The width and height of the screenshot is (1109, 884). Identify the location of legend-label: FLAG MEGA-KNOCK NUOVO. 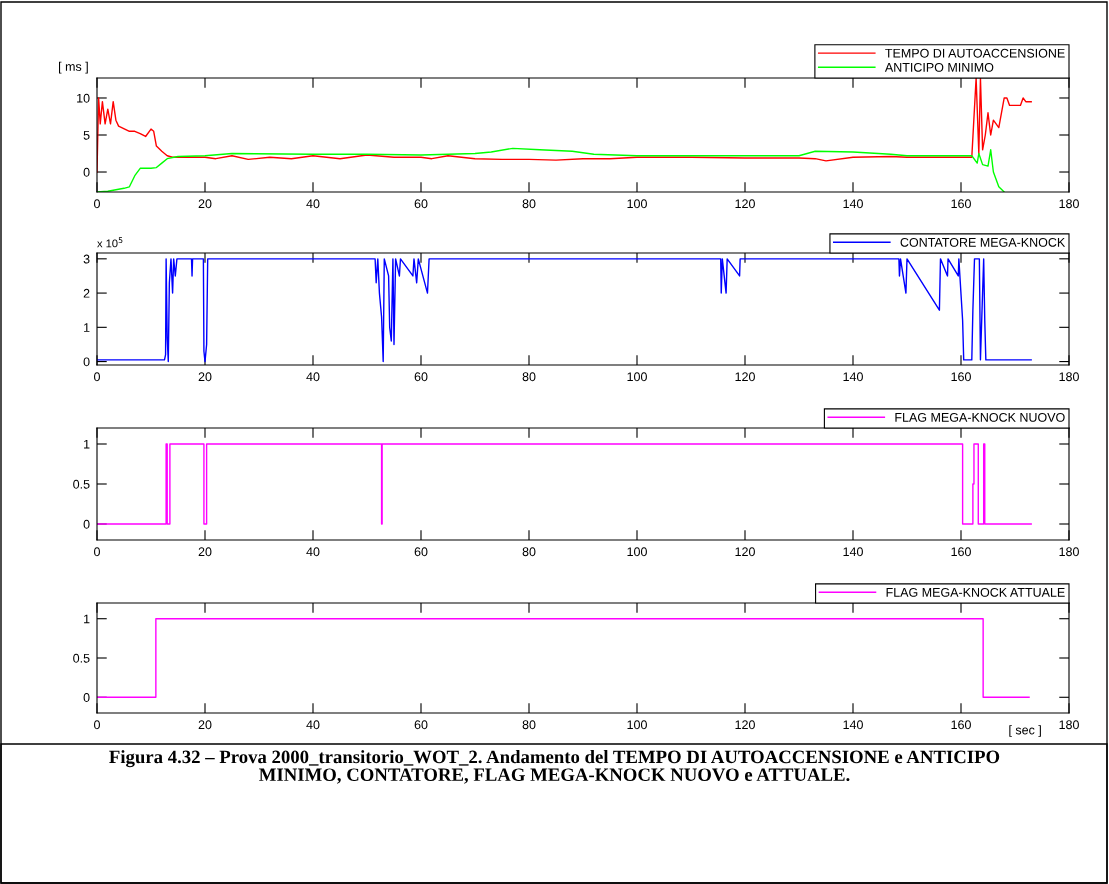
(980, 417).